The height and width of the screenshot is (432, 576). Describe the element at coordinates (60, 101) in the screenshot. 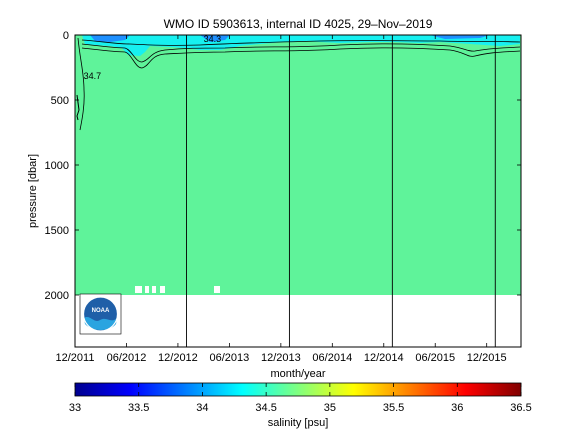

I see `y-tick-label: 500` at that location.